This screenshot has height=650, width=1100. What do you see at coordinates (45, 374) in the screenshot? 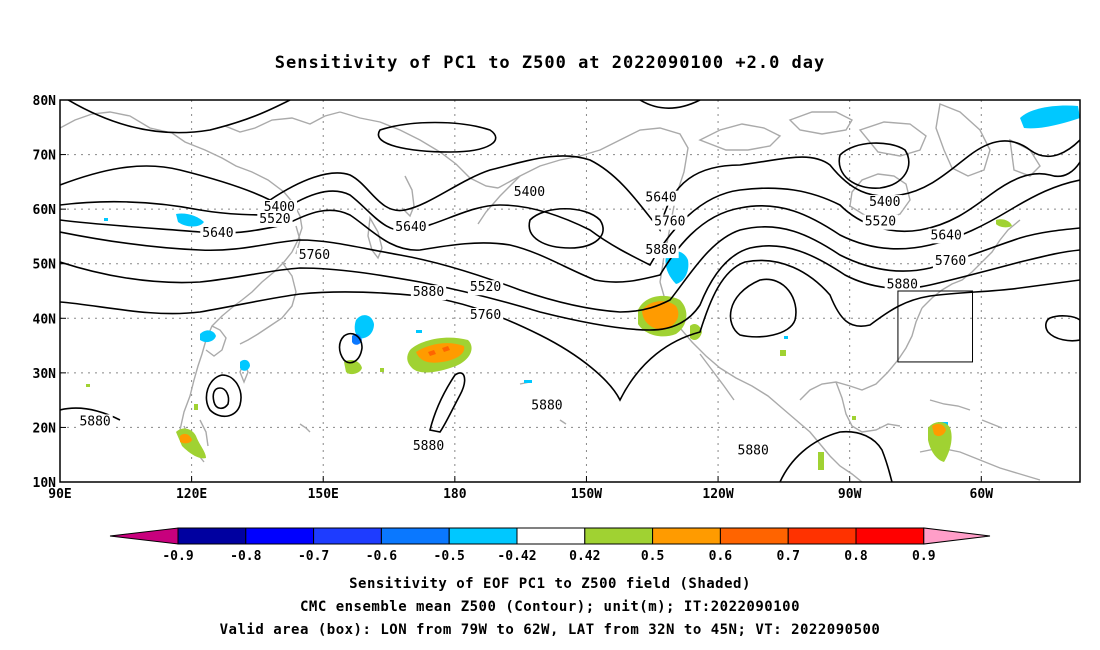
I see `lat-tick-label: 30N` at bounding box center [45, 374].